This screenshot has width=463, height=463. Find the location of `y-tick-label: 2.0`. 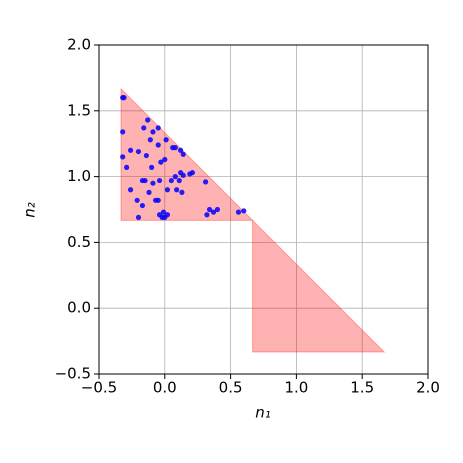

y-tick-label: 2.0 is located at coordinates (79, 45).